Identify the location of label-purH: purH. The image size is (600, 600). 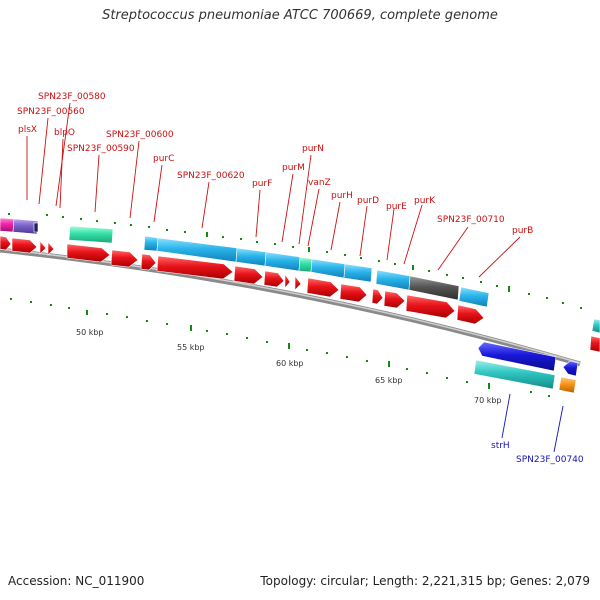
(342, 196).